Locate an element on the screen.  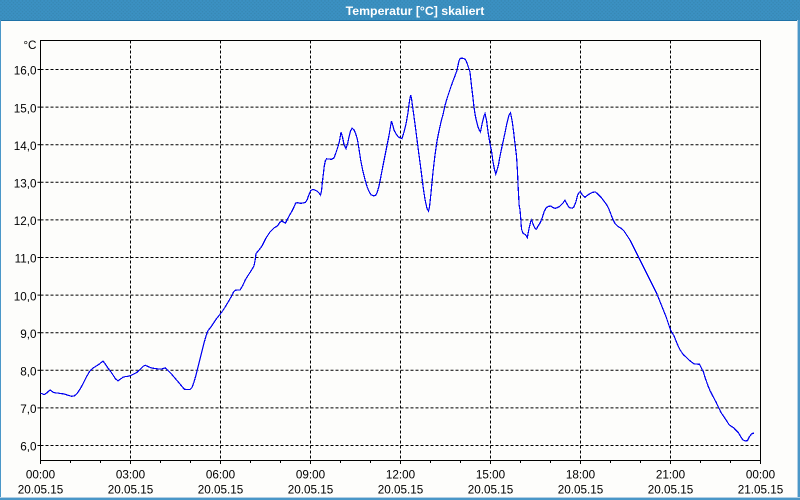
svg-text: 8,0 is located at coordinates (28, 372).